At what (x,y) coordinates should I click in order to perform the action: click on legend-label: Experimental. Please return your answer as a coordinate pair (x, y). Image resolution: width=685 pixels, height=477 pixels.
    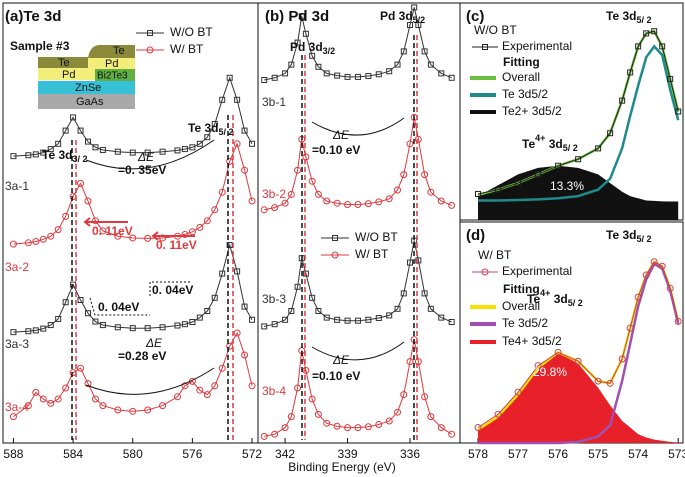
    Looking at the image, I should click on (537, 46).